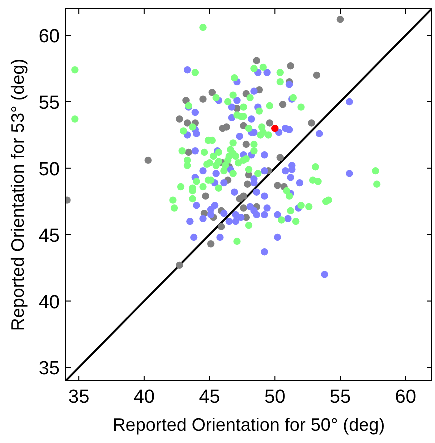 This screenshot has width=435, height=443. I want to click on y-axis-title: Reported Orientation for 53° (deg), so click(18, 195).